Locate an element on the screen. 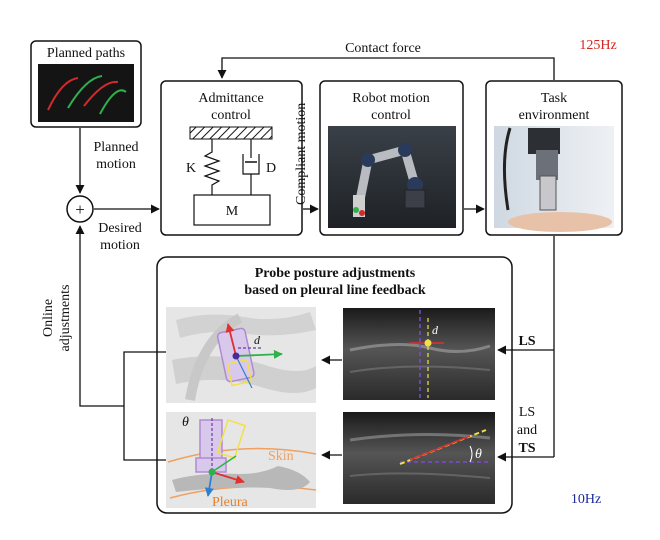 Image resolution: width=660 pixels, height=540 pixels. tilt-theta-label-render: θ is located at coordinates (185, 422).